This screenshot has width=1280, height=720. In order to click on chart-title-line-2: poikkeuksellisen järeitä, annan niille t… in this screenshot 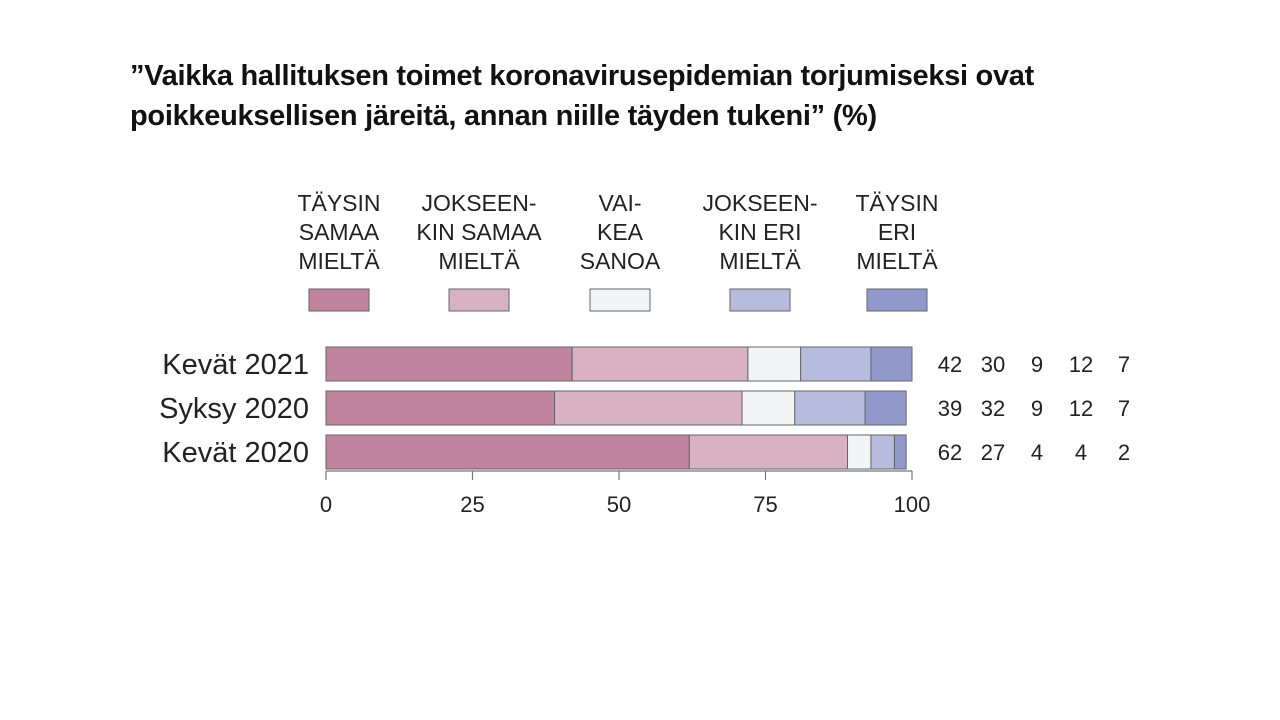, I will do `click(503, 116)`.